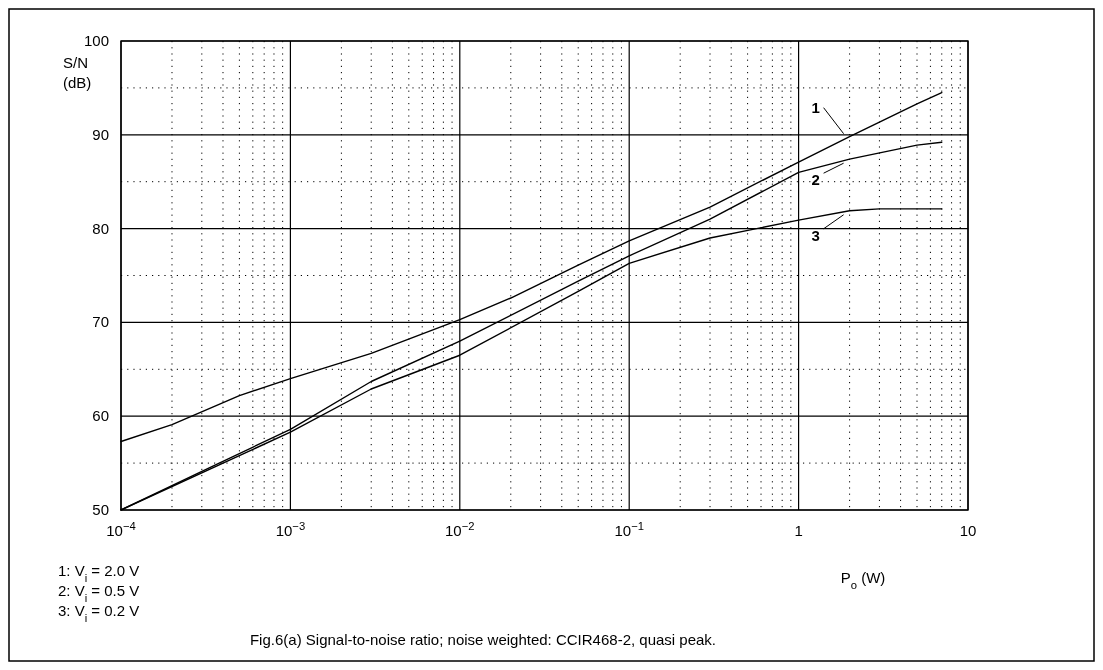 The height and width of the screenshot is (670, 1103). I want to click on legend-label: 2, so click(815, 180).